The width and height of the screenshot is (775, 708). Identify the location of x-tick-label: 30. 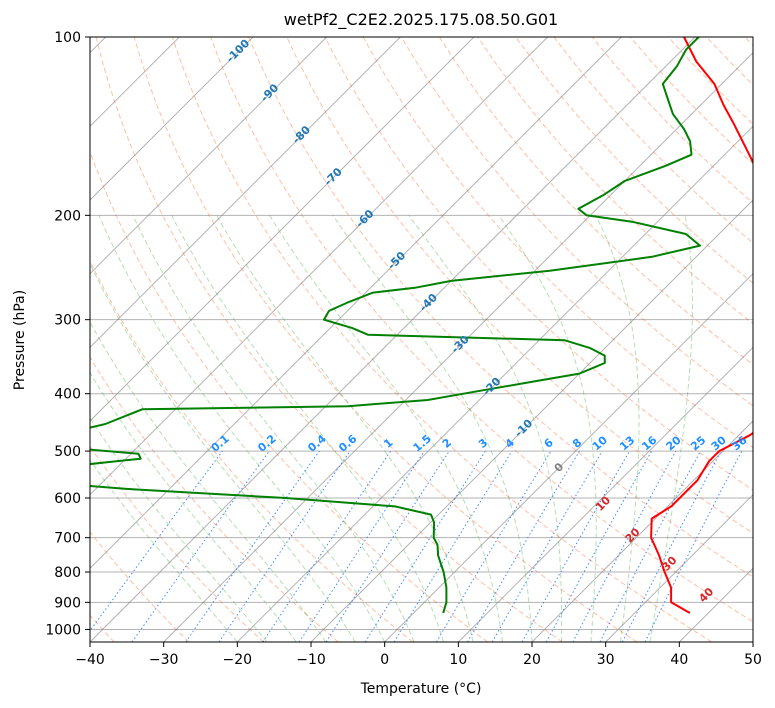
(606, 660).